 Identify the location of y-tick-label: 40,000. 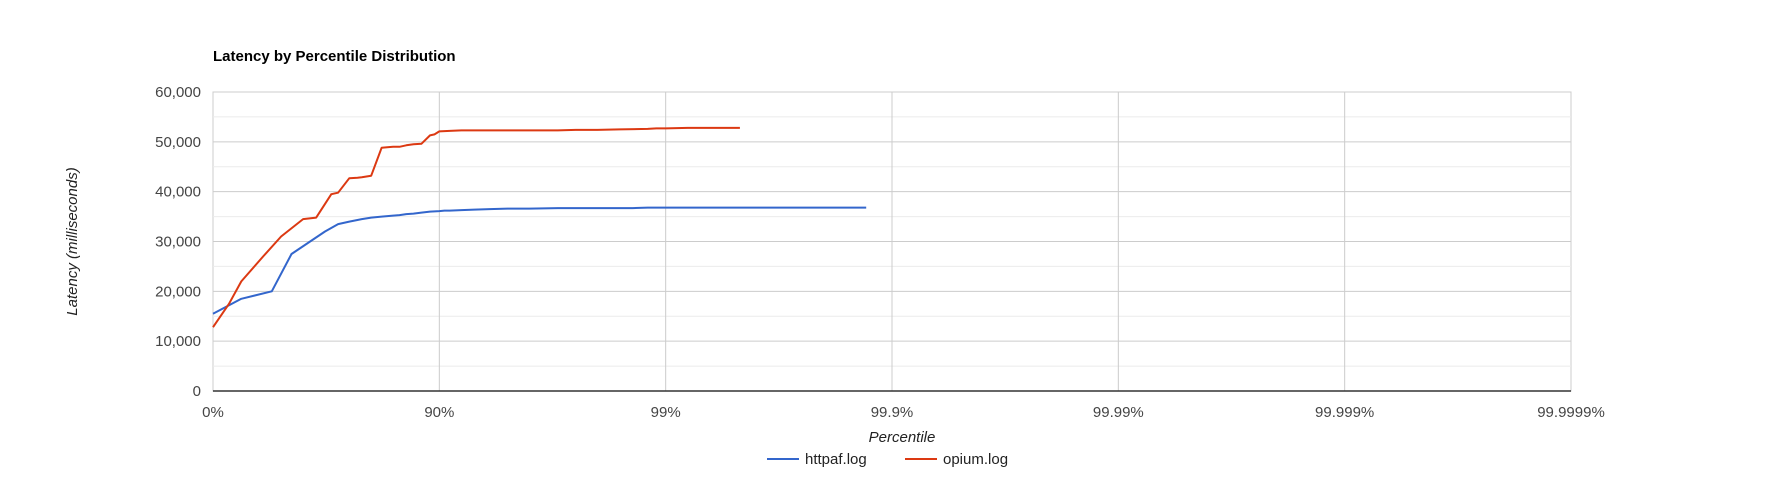
(178, 192).